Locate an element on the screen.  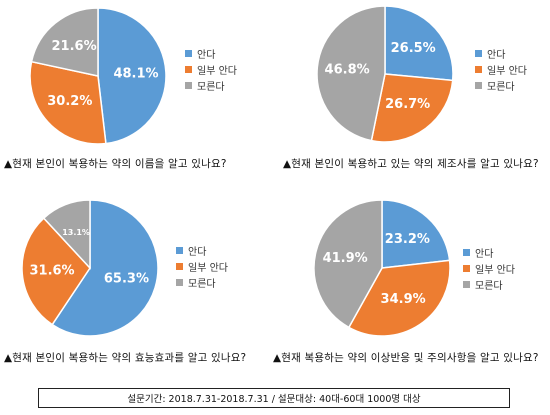
legend-4: 안다 일부 안다 모른다 is located at coordinates (489, 268).